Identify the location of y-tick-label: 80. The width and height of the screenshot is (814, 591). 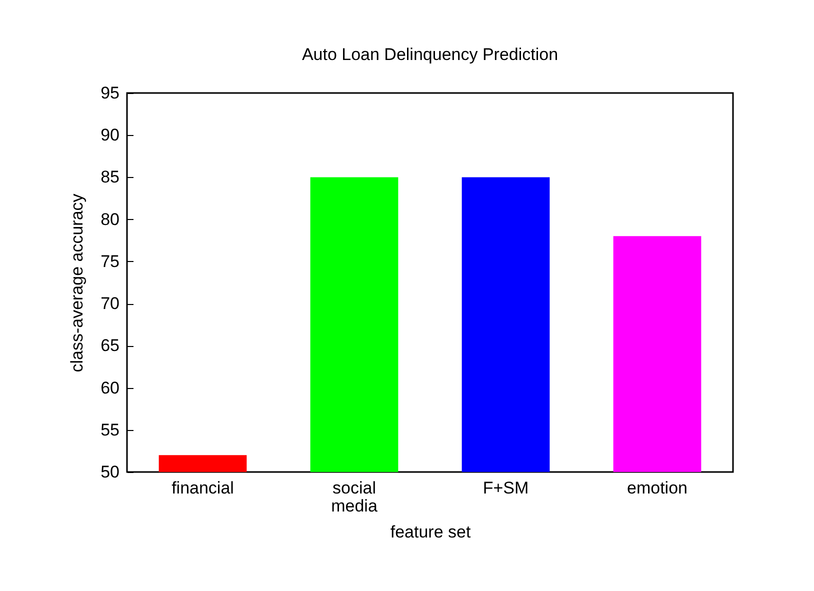
(110, 219).